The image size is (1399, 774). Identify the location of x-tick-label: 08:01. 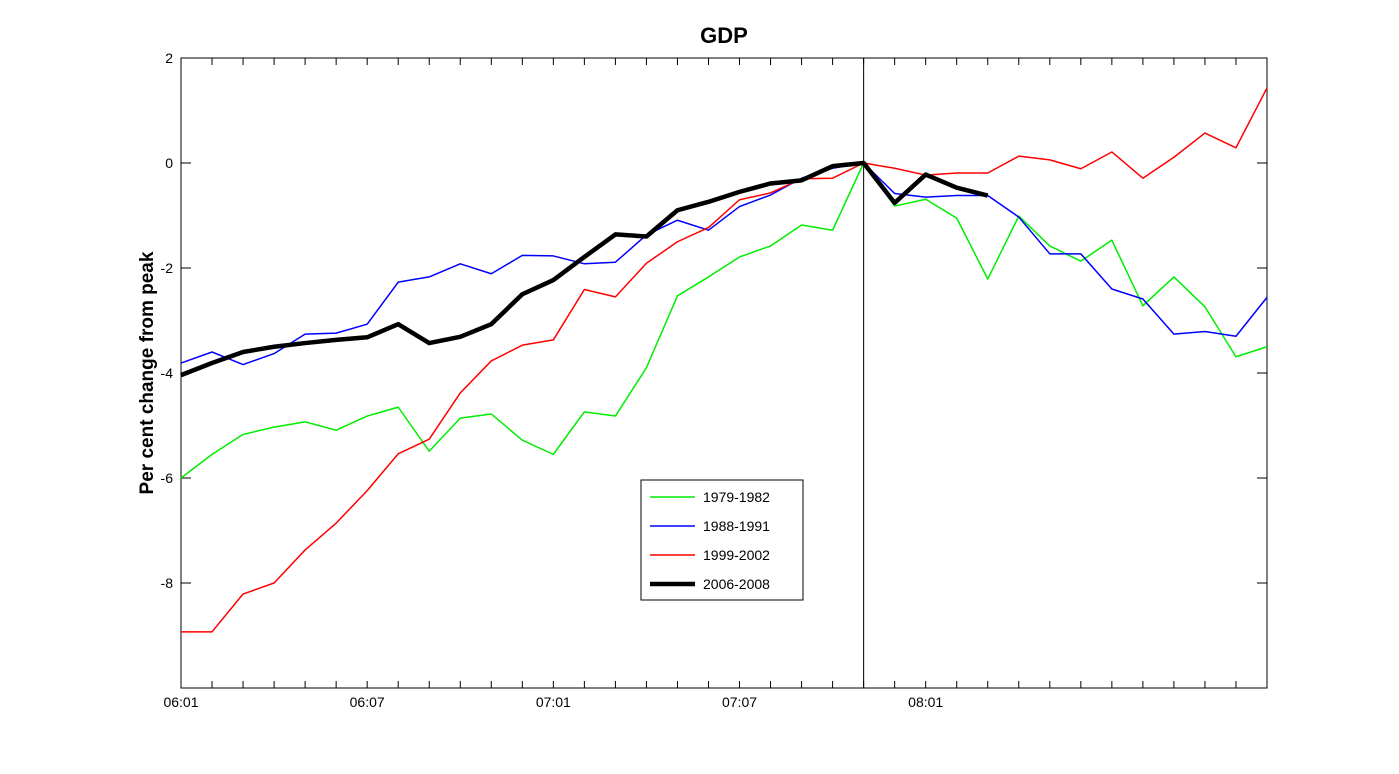
(925, 702).